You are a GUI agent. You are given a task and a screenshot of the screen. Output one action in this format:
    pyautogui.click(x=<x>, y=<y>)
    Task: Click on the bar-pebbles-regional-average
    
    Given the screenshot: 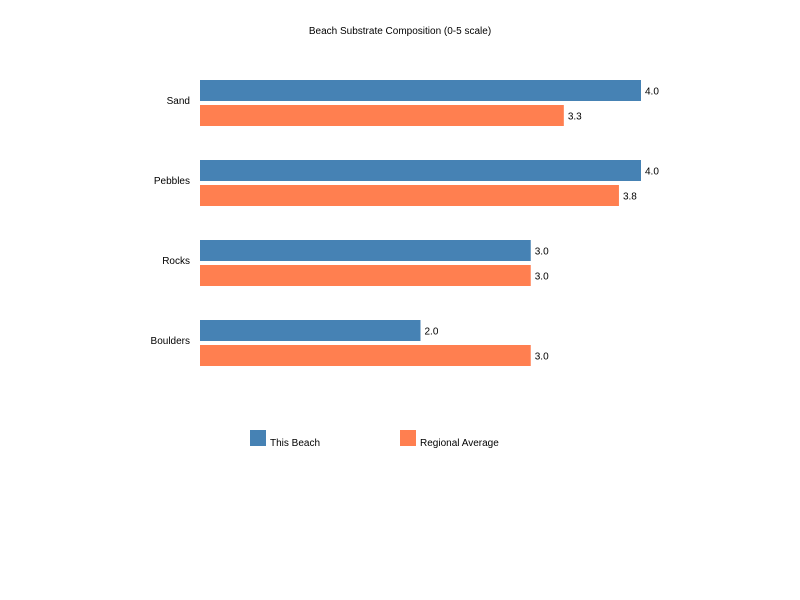 What is the action you would take?
    pyautogui.click(x=409, y=195)
    